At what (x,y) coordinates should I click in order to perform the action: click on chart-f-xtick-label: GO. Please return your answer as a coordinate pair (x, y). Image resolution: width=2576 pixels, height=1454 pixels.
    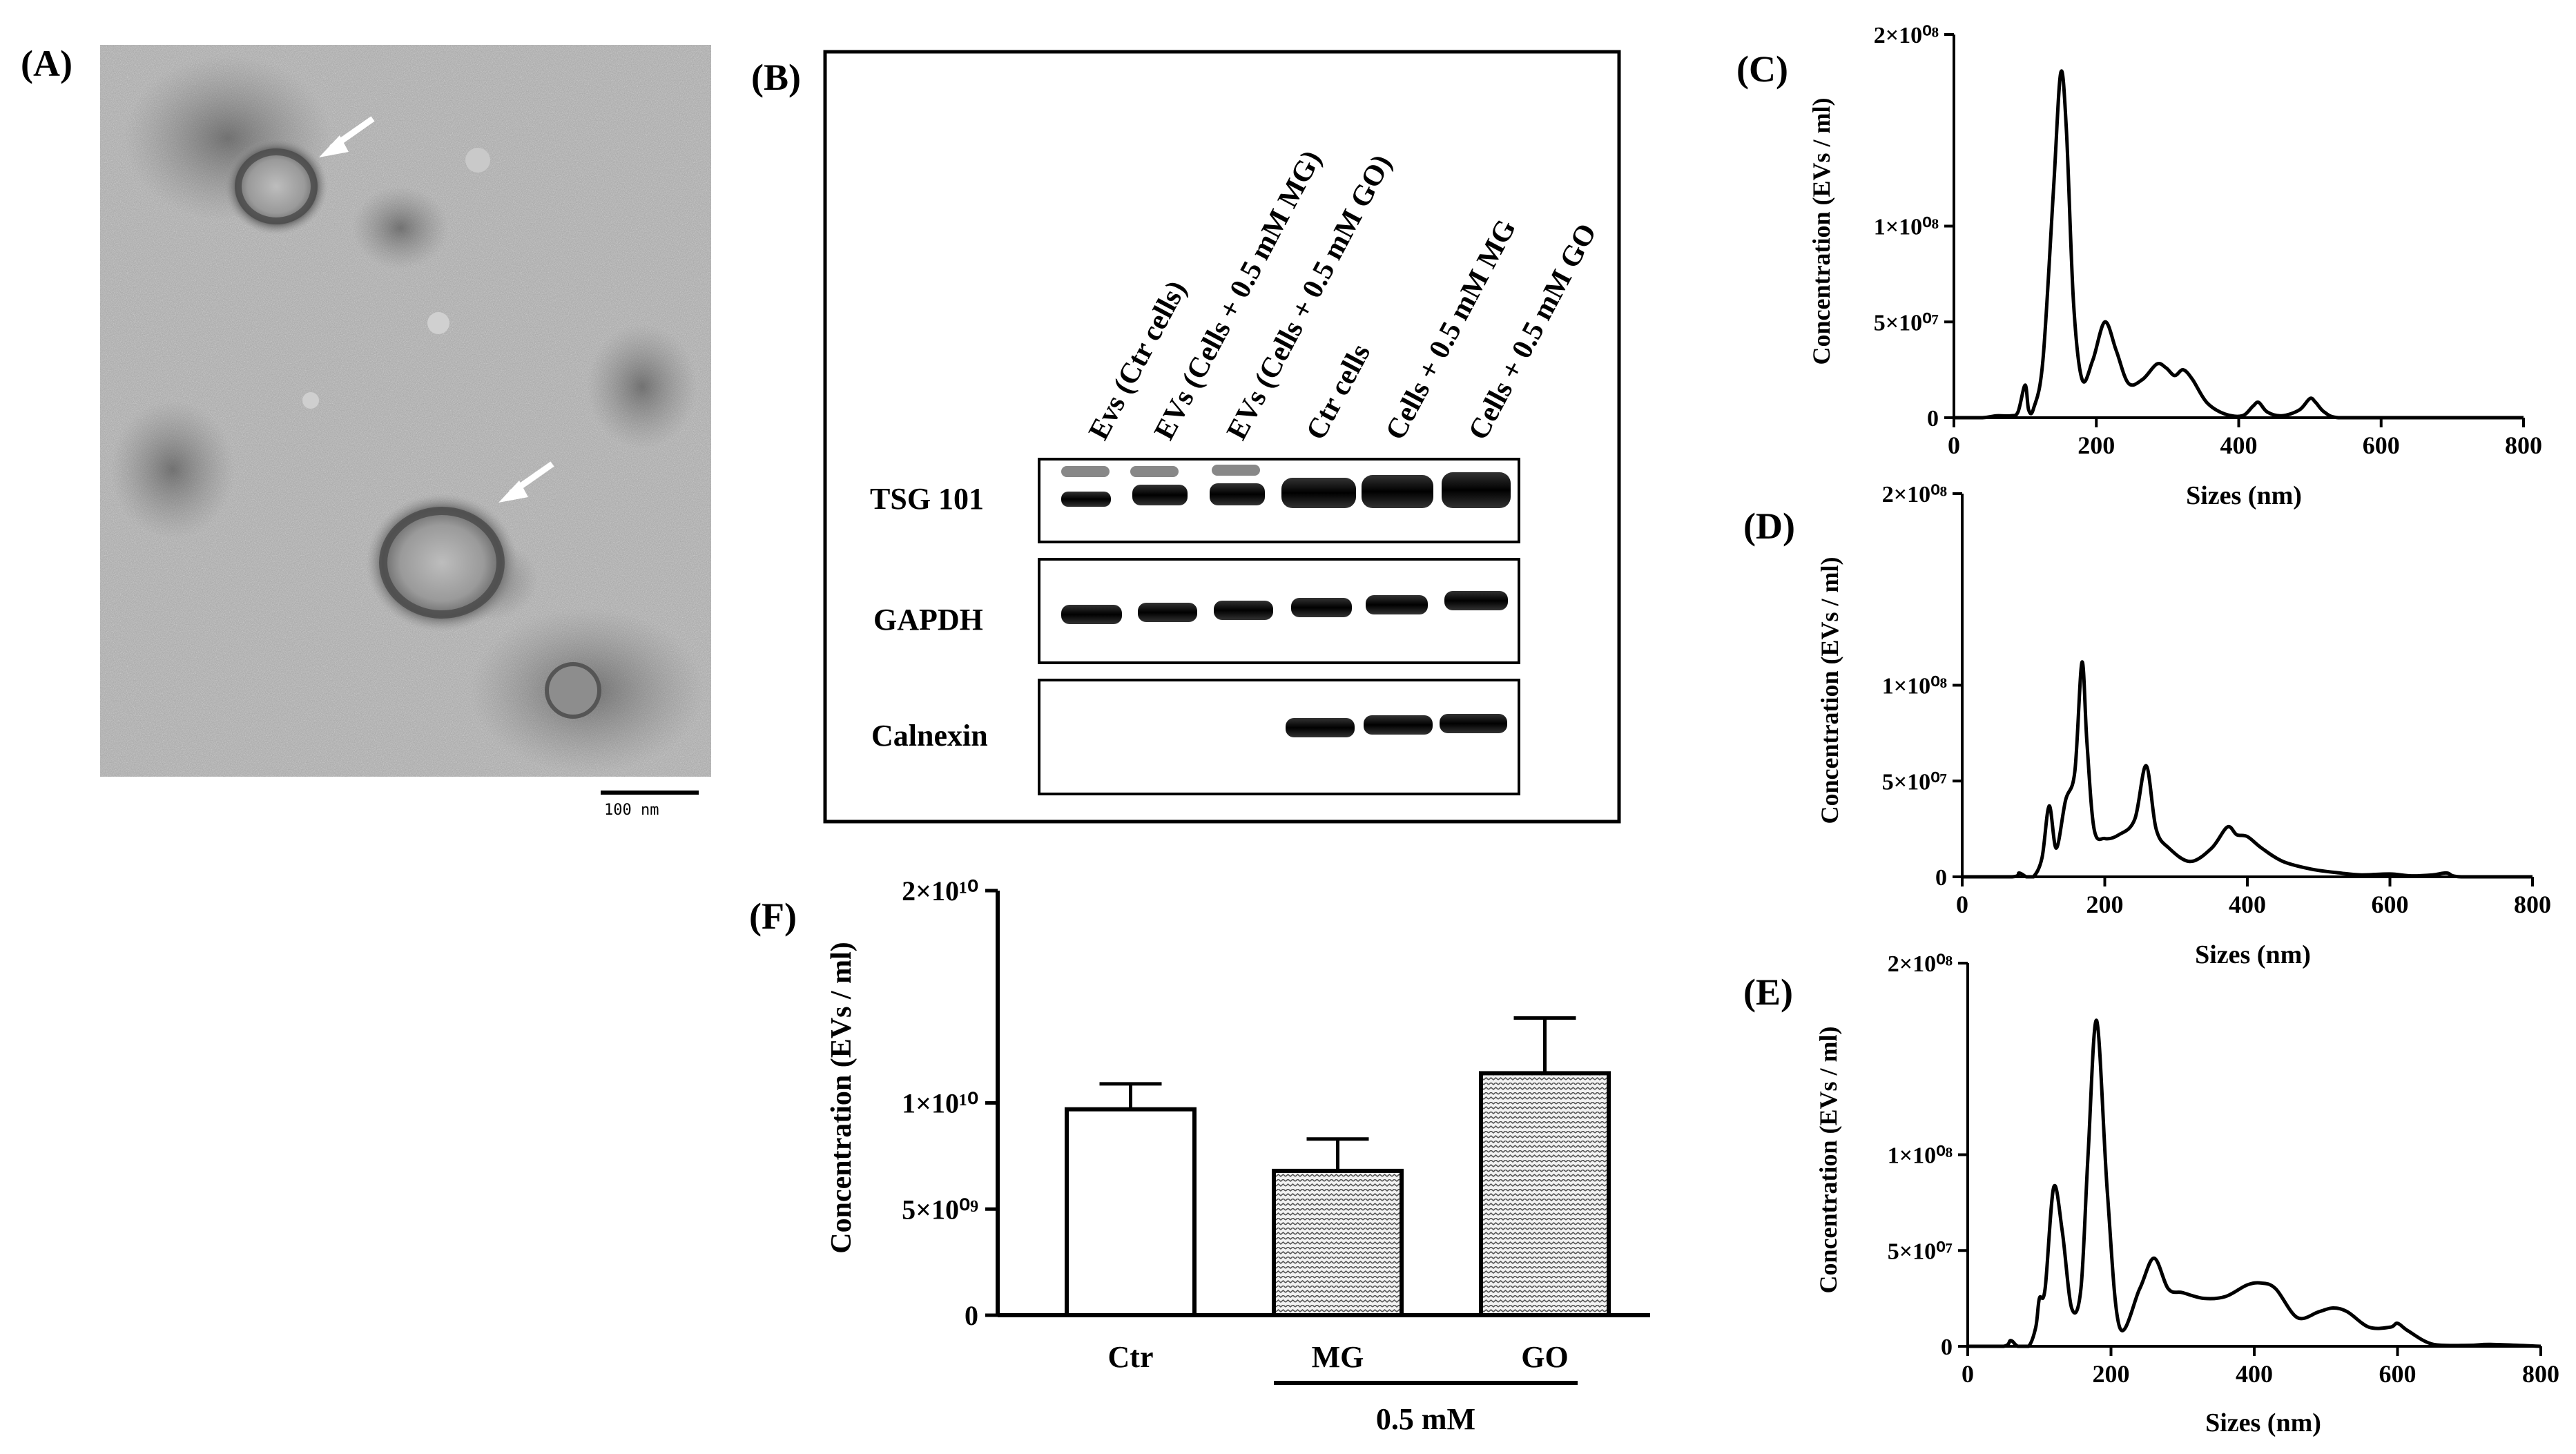
    Looking at the image, I should click on (1545, 1357).